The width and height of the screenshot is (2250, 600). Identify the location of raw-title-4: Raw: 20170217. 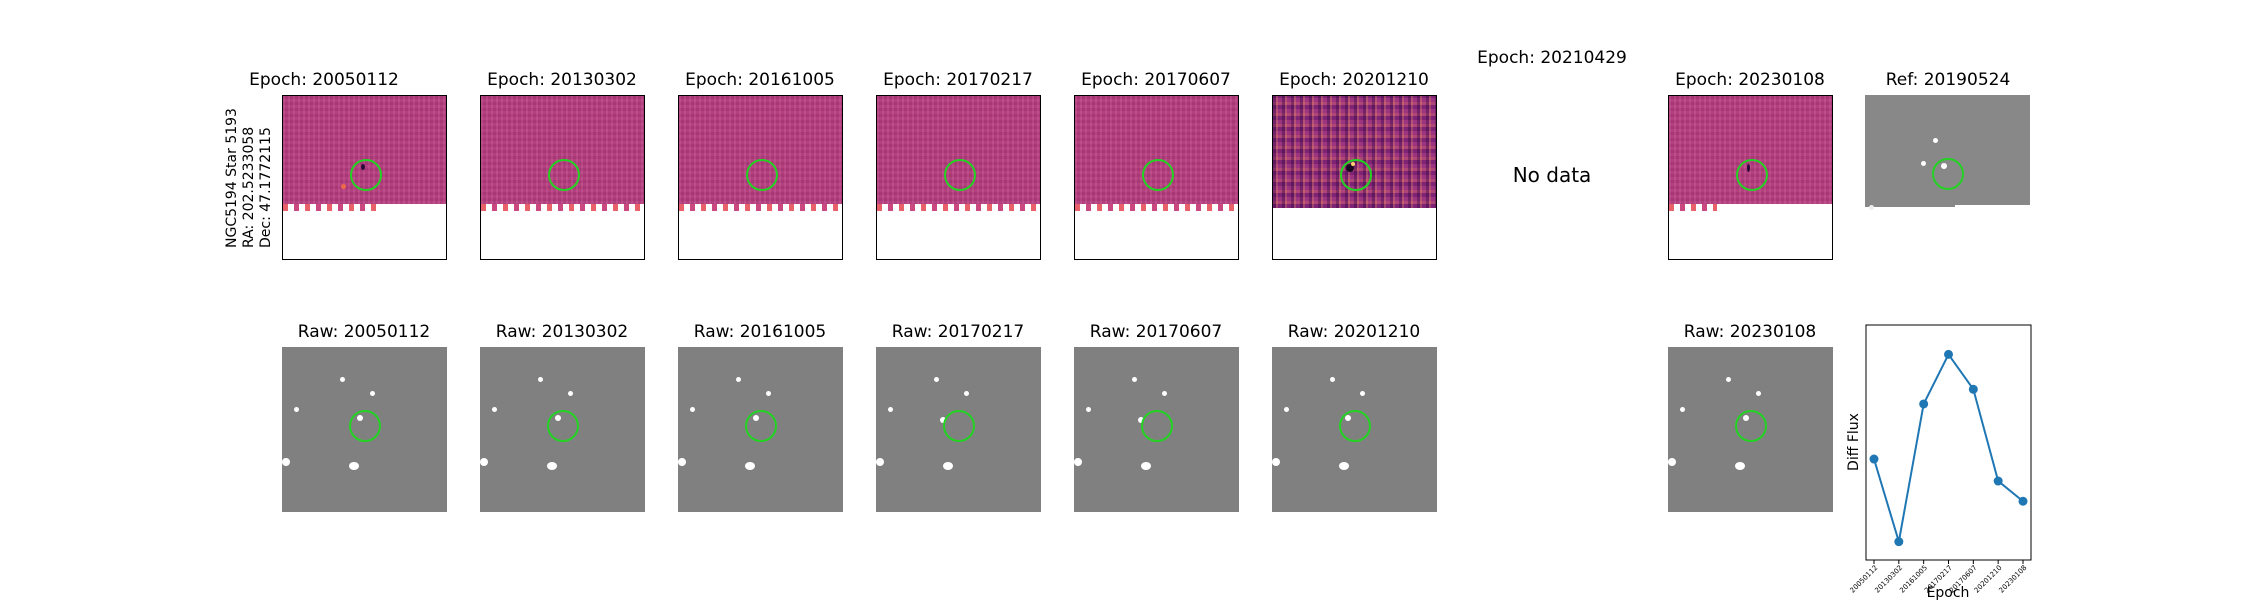
(958, 332).